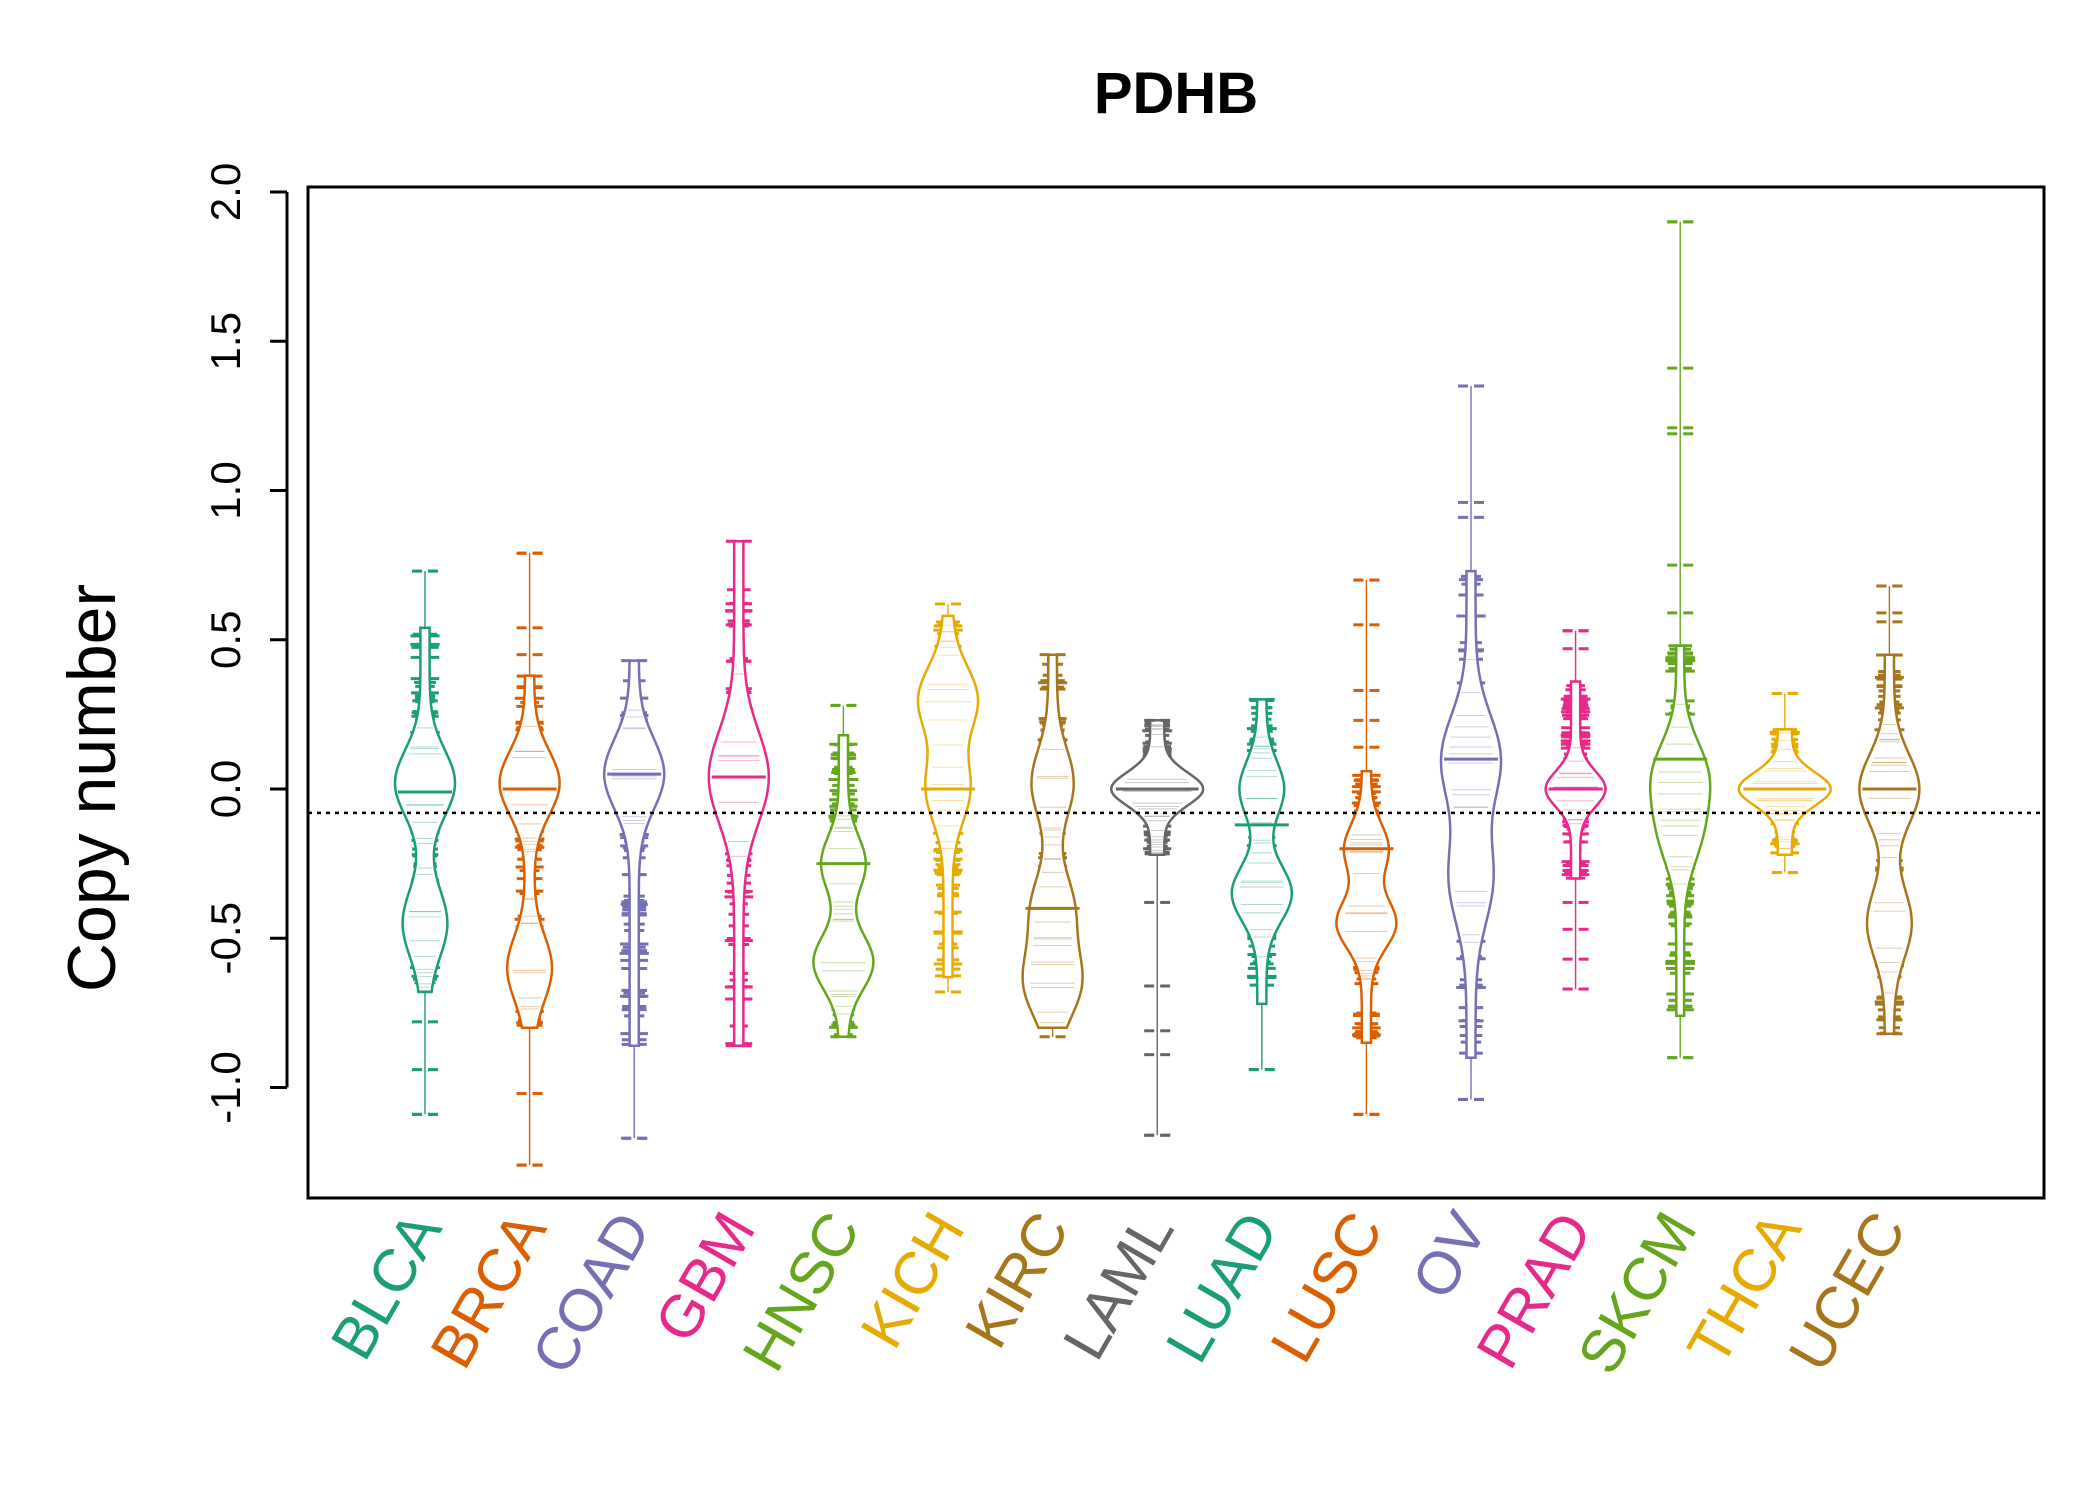 This screenshot has height=1500, width=2100. What do you see at coordinates (1176, 93) in the screenshot?
I see `chart-title: PDHB` at bounding box center [1176, 93].